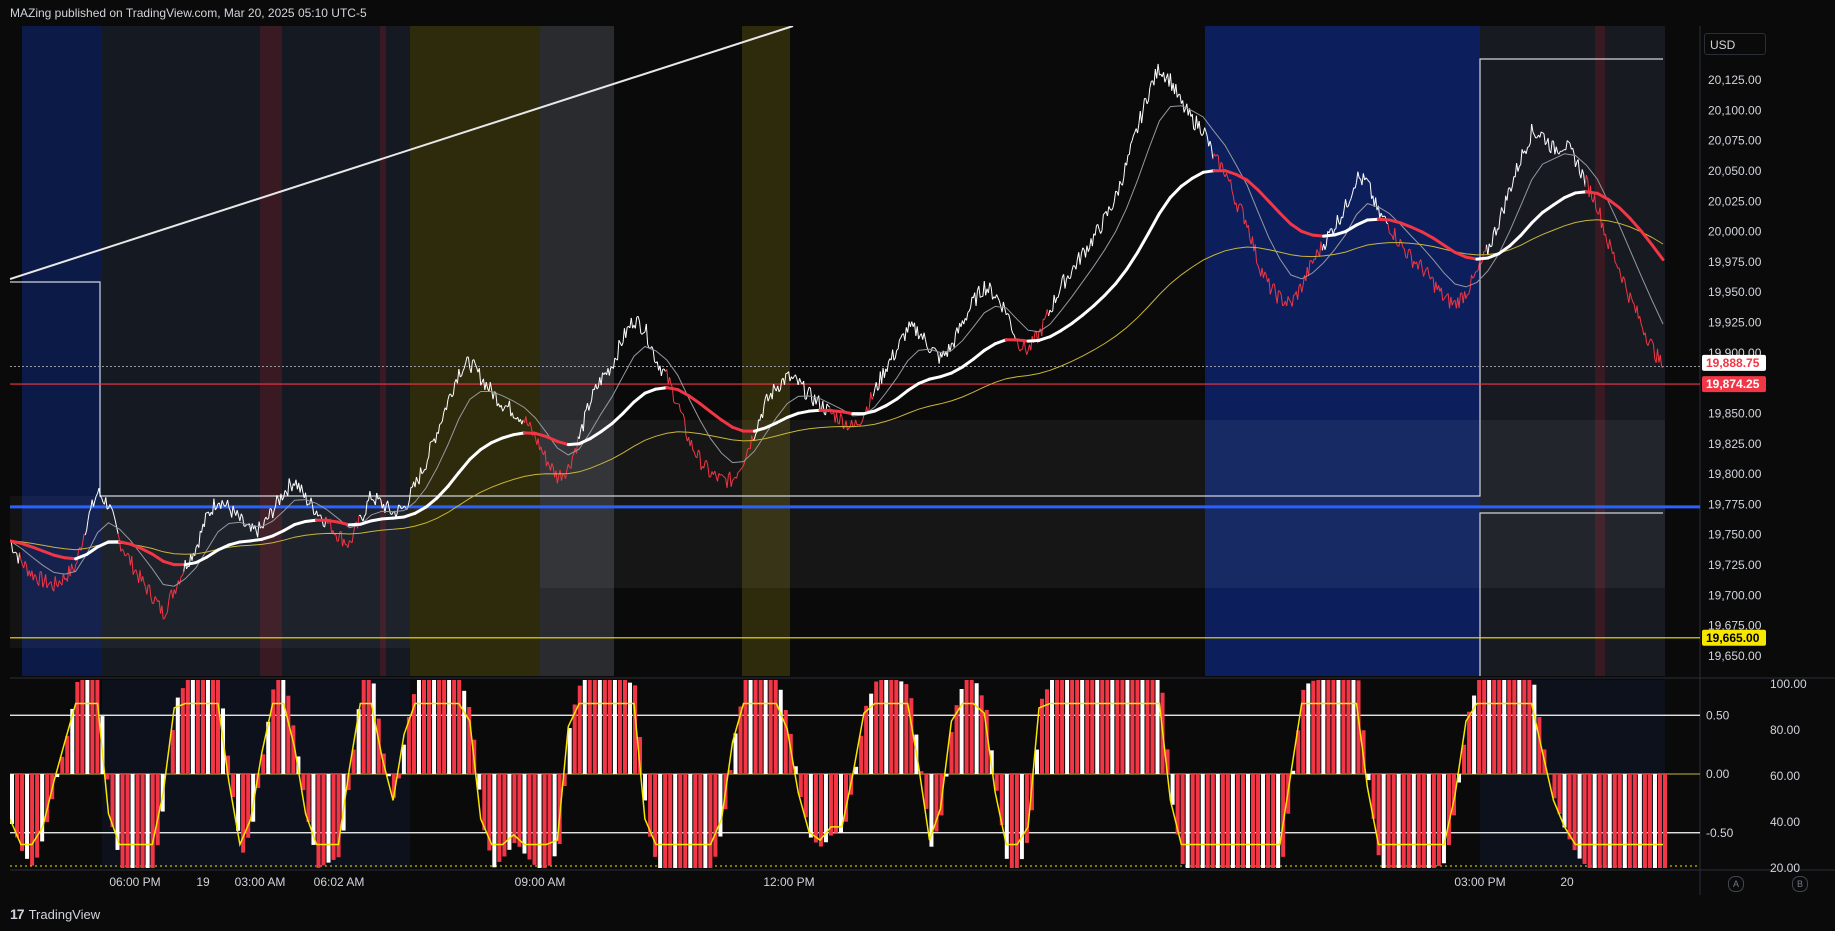 Image resolution: width=1835 pixels, height=931 pixels. Describe the element at coordinates (1736, 884) in the screenshot. I see `auto-scale-button: A` at that location.